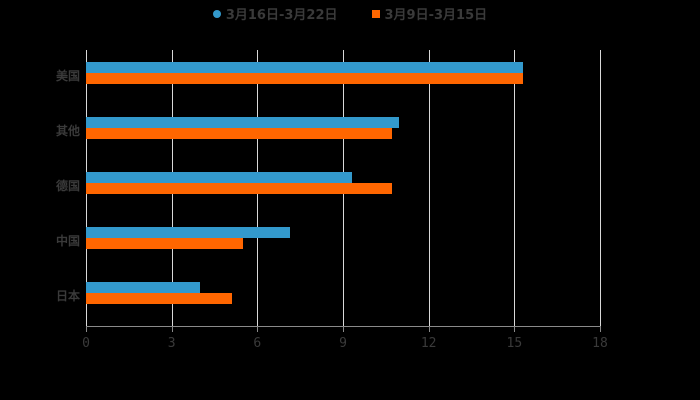 This screenshot has width=700, height=400. I want to click on legend-marker-circle-icon, so click(216, 13).